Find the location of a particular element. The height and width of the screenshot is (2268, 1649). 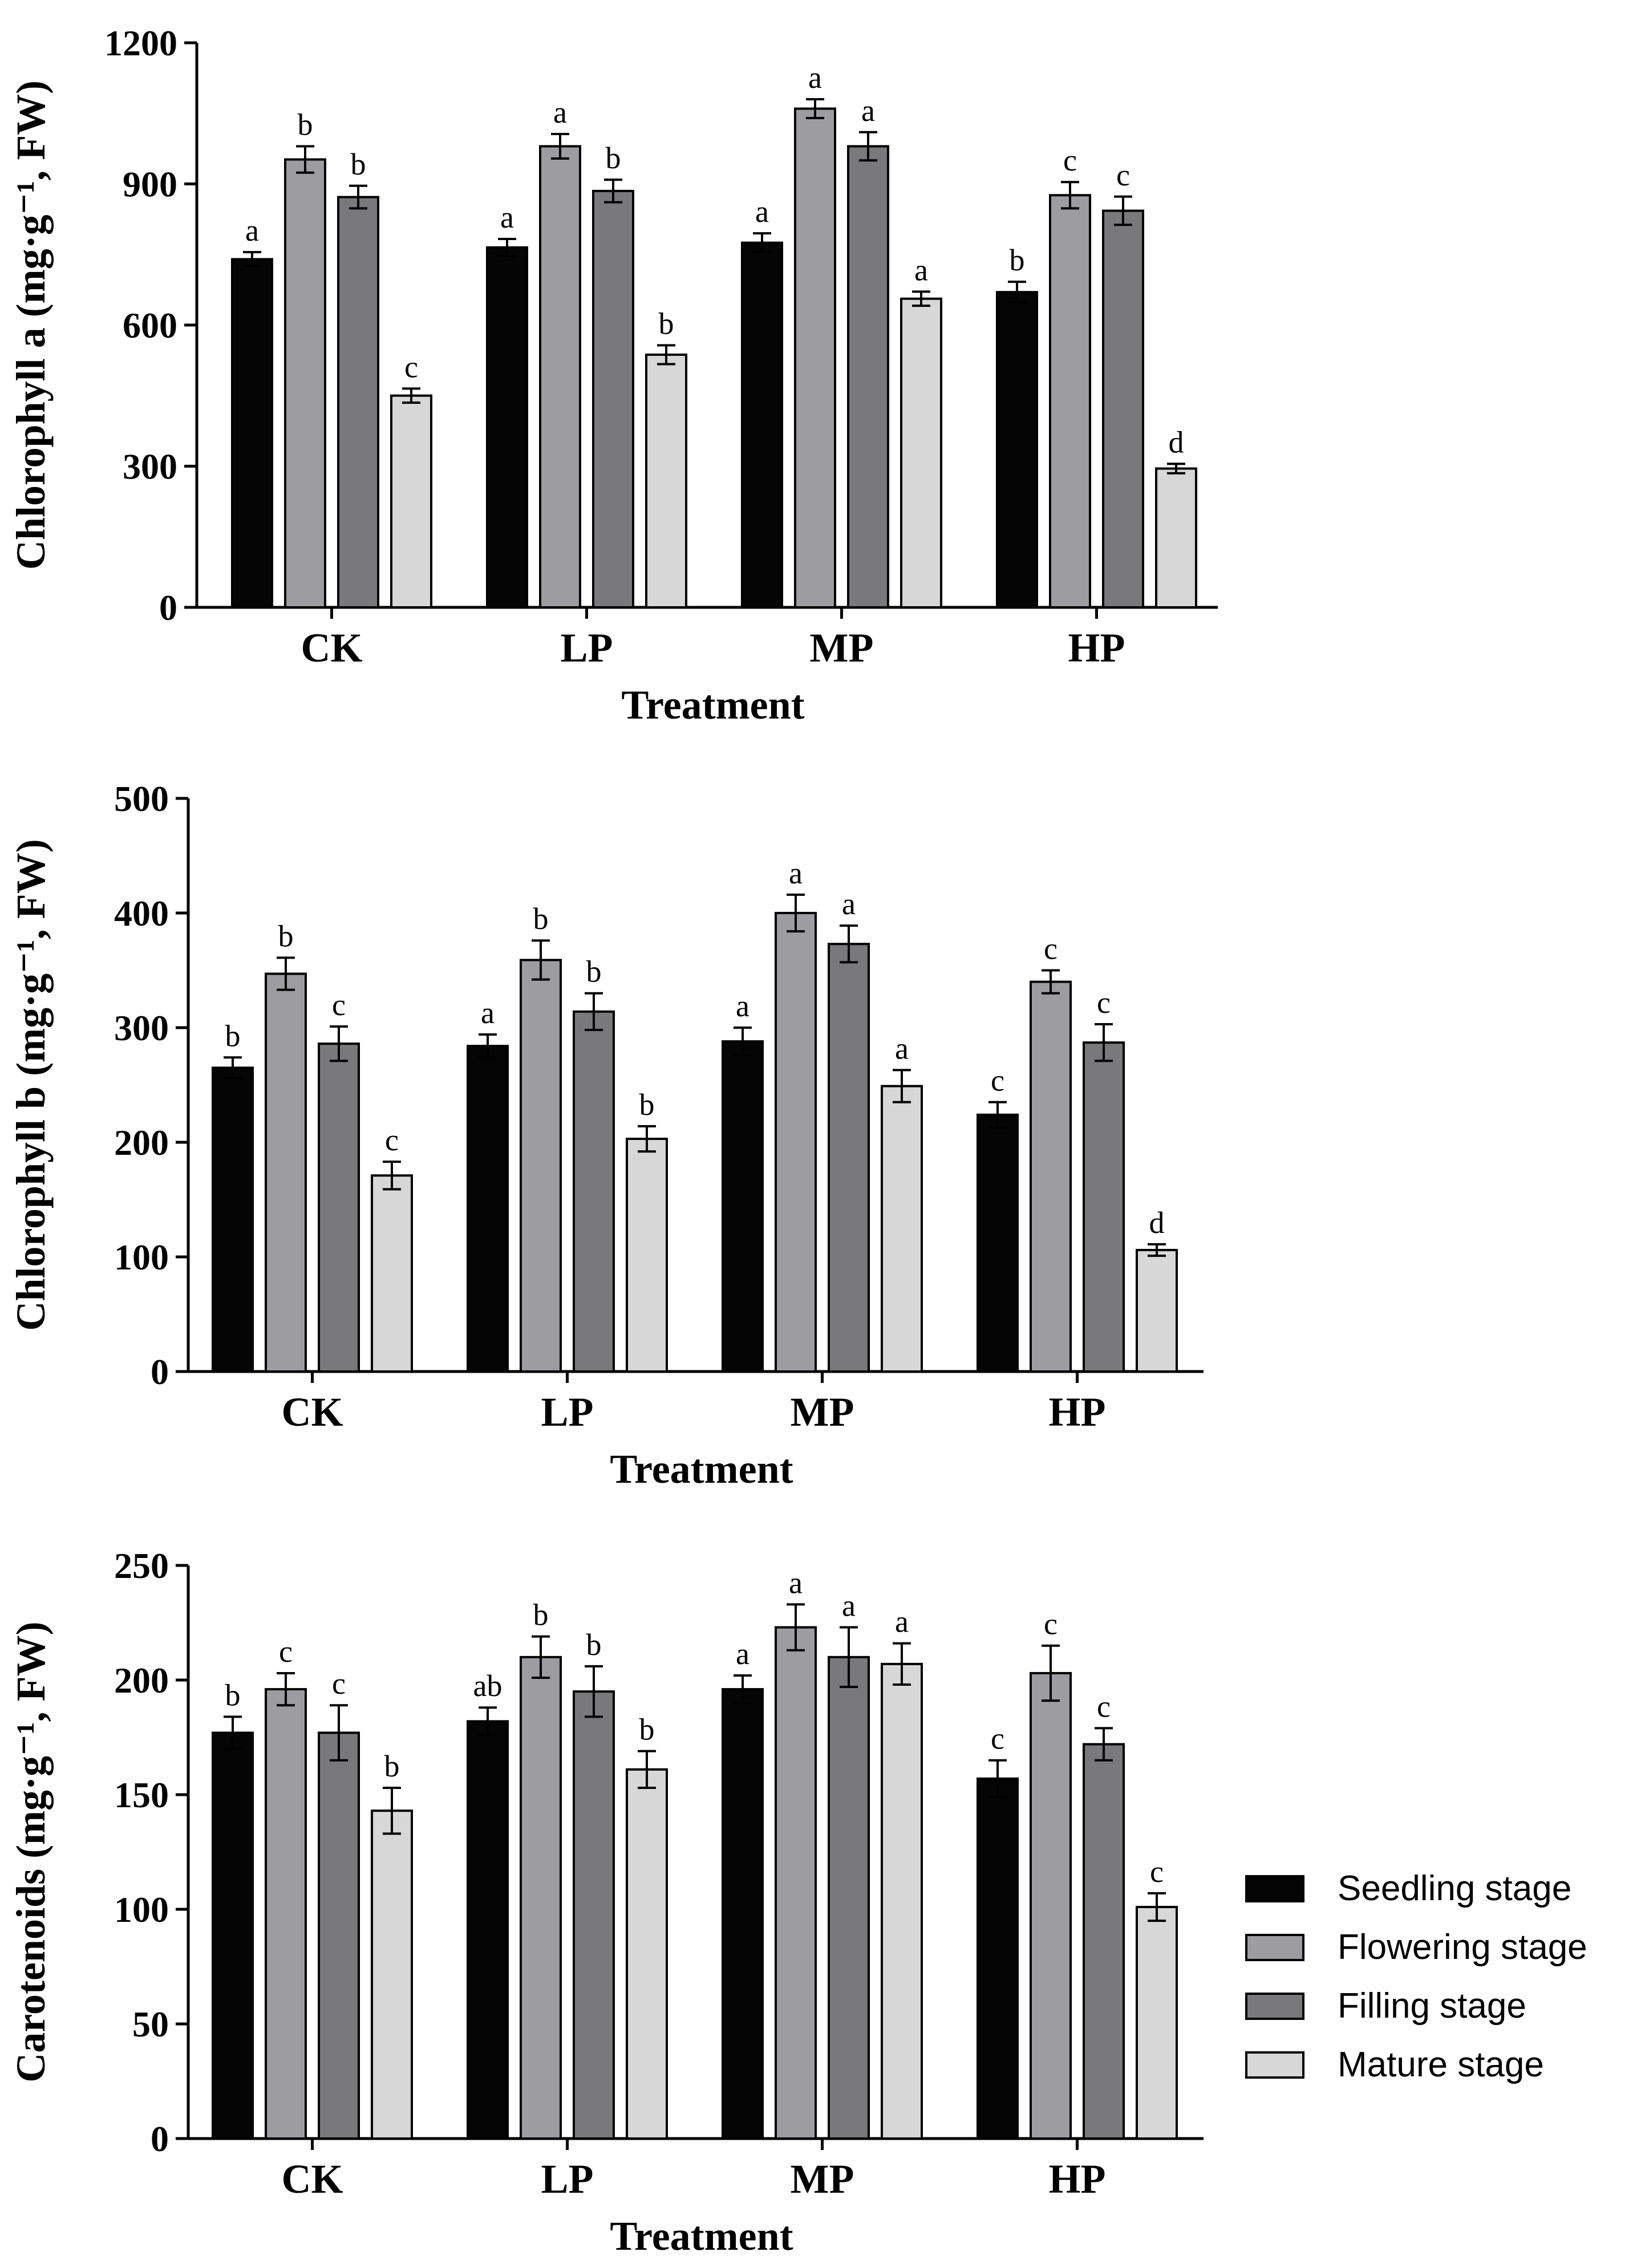

y-axis-title: Chlorophyll a (mg·g⁻¹, FW) is located at coordinates (31, 325).